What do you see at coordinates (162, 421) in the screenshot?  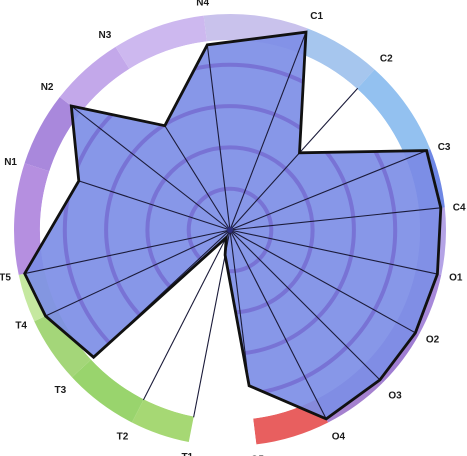 I see `sector-T1-T2` at bounding box center [162, 421].